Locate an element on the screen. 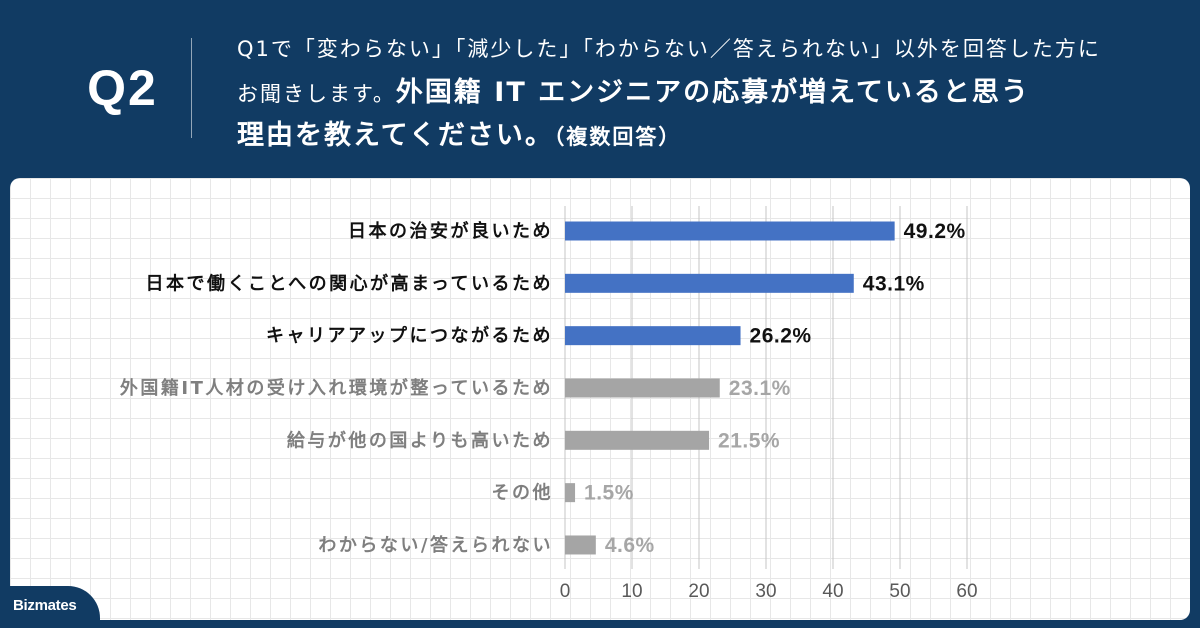  category-label-6: その他 is located at coordinates (523, 493).